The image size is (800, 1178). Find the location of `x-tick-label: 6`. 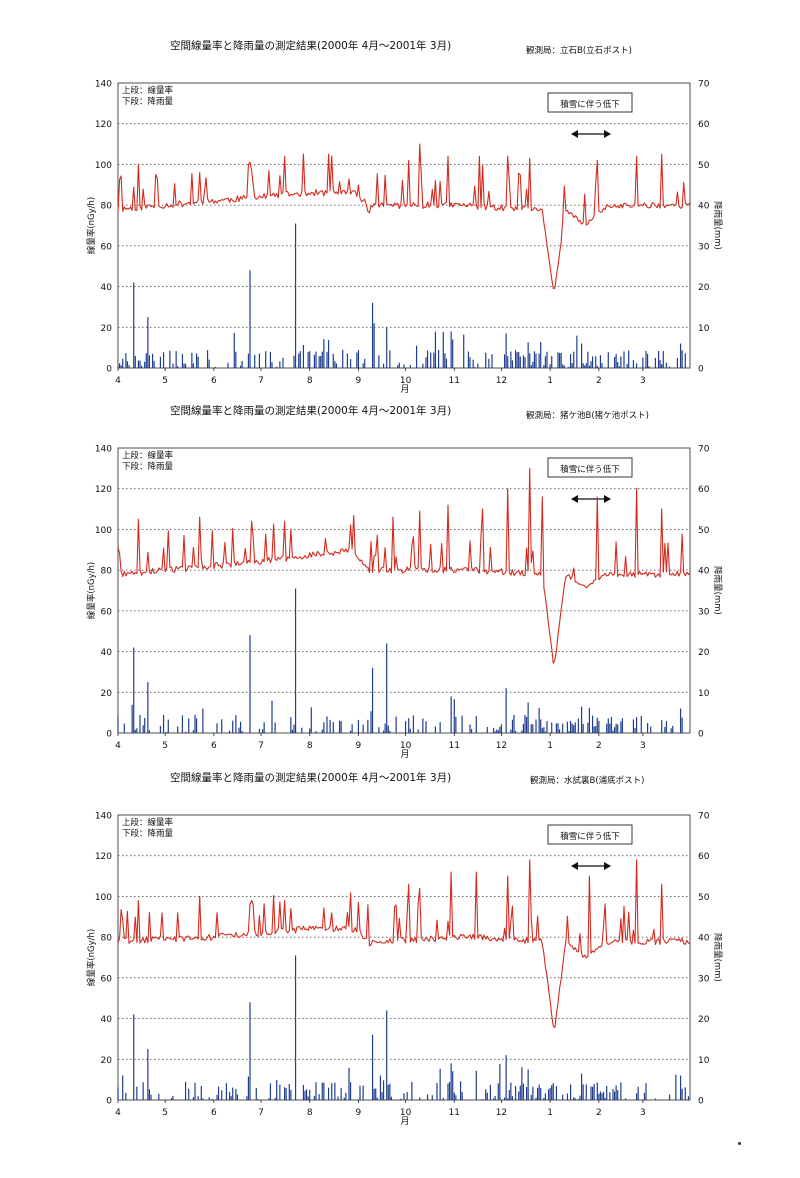

x-tick-label: 6 is located at coordinates (214, 381).